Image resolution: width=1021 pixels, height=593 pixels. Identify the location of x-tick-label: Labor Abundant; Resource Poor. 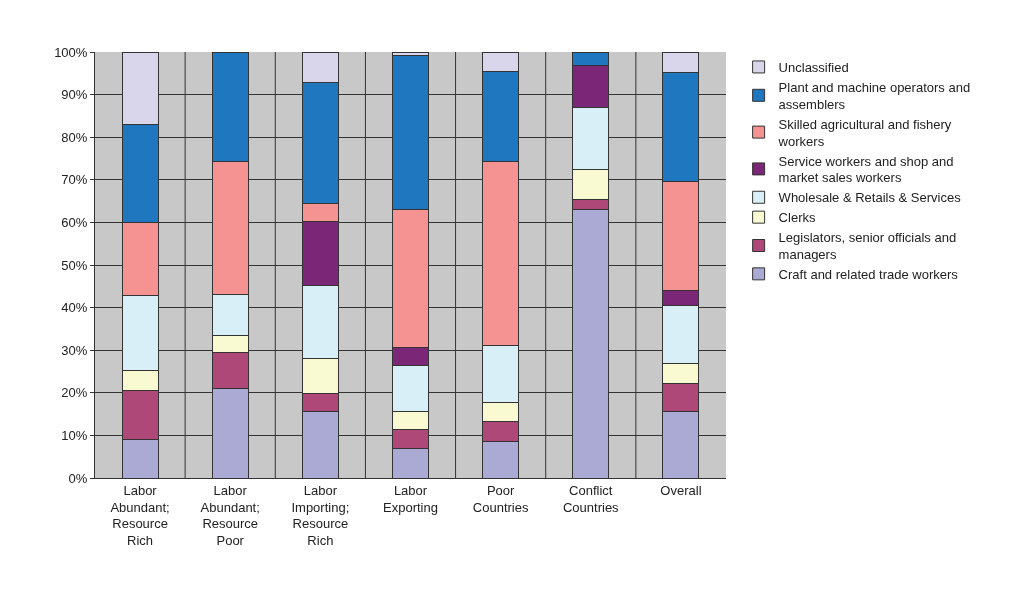
(230, 515).